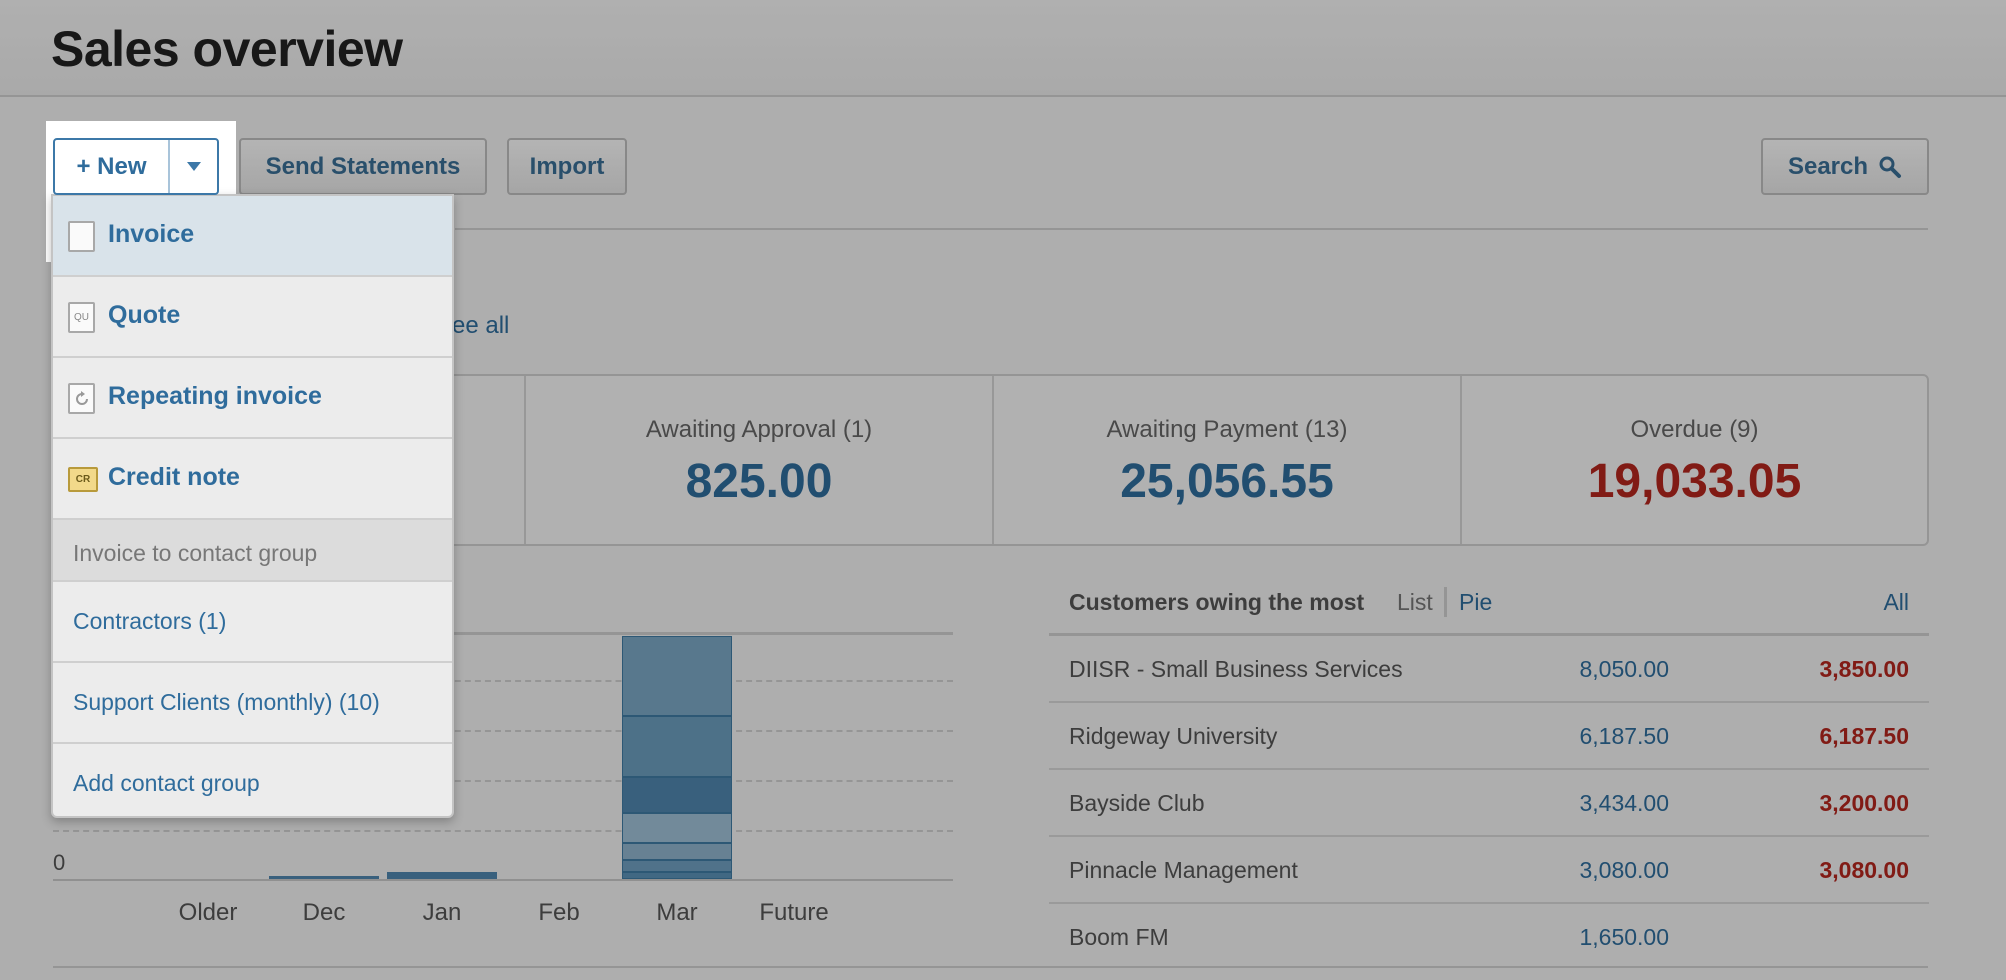  I want to click on credit-note-icon: CR, so click(83, 479).